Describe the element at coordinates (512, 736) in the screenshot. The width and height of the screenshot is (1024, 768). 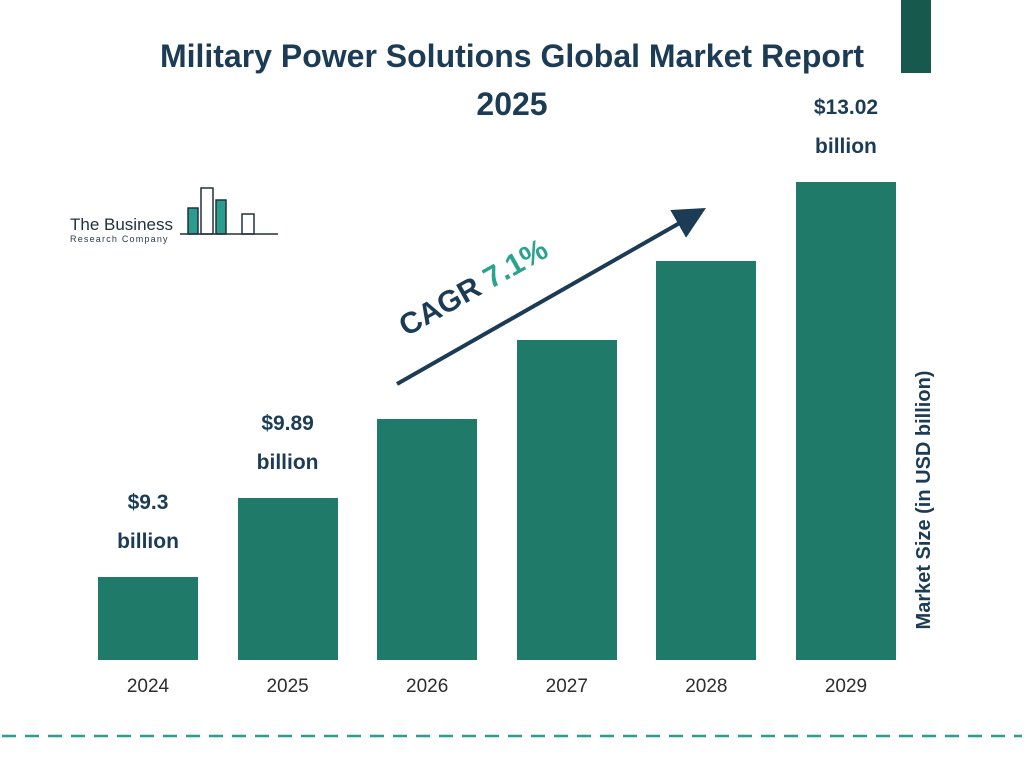
I see `bottom-dashed-divider` at that location.